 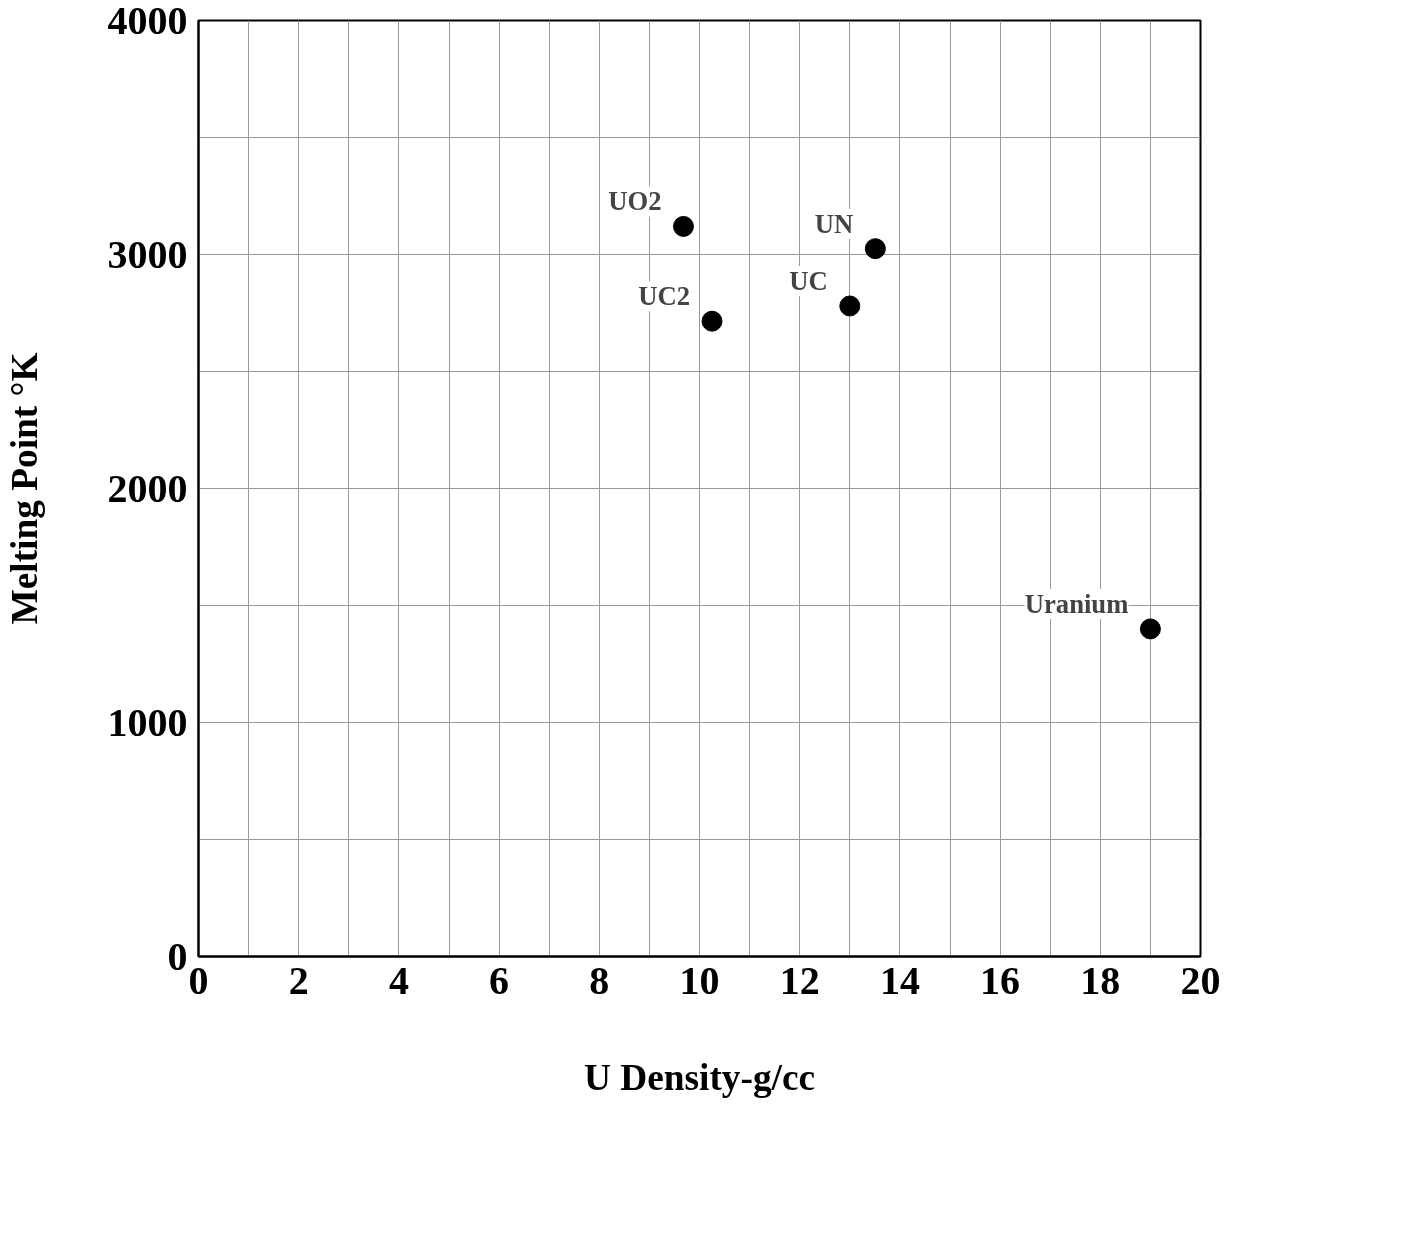 What do you see at coordinates (147, 21) in the screenshot?
I see `y-tick-label: 4000` at bounding box center [147, 21].